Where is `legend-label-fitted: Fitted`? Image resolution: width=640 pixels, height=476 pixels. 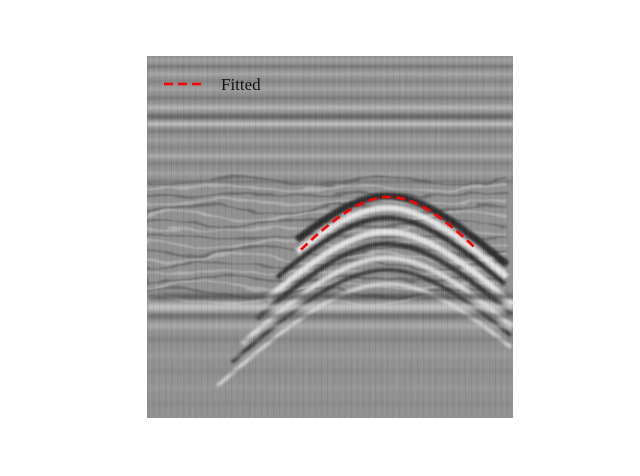
legend-label-fitted: Fitted is located at coordinates (241, 84).